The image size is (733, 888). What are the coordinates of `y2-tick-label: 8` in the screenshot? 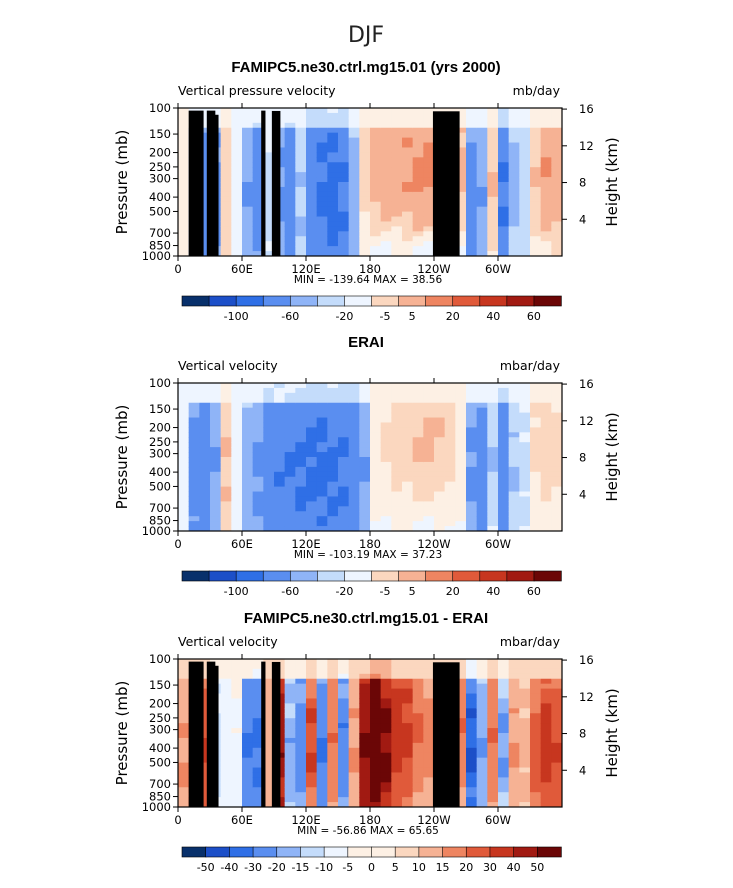 It's located at (582, 458).